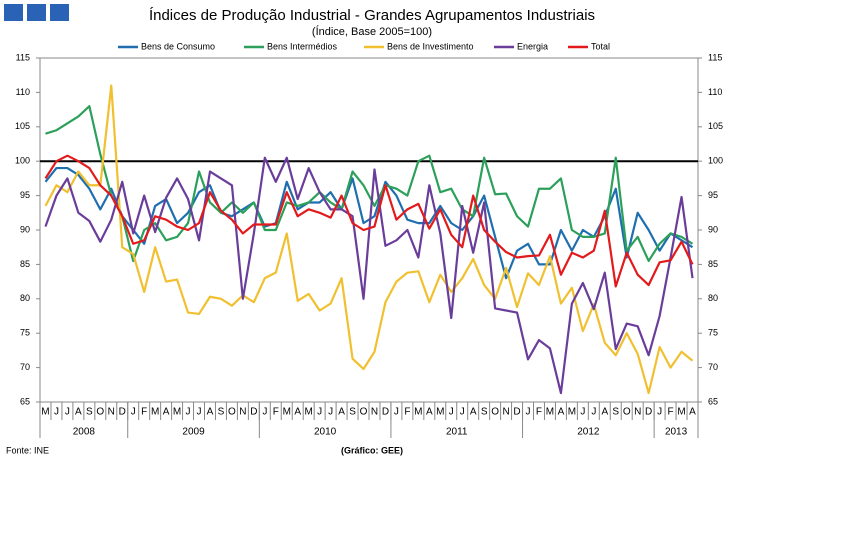 Image resolution: width=864 pixels, height=540 pixels. Describe the element at coordinates (713, 367) in the screenshot. I see `y2-tick-label: 70` at that location.